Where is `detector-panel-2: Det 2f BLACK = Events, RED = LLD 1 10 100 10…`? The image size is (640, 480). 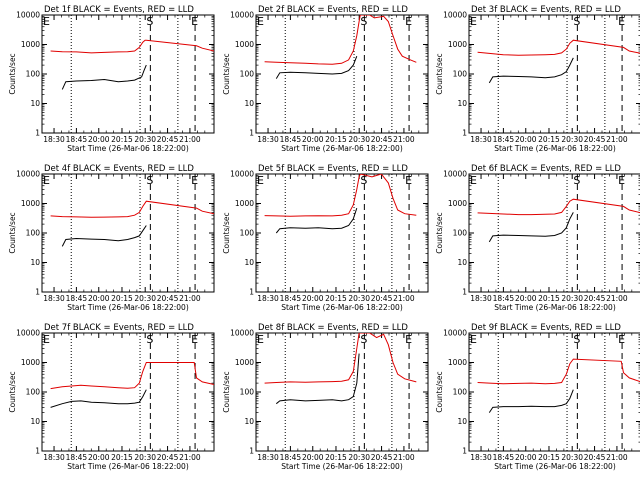 detector-panel-2: Det 2f BLACK = Events, RED = LLD 1 10 100 10… is located at coordinates (325, 79).